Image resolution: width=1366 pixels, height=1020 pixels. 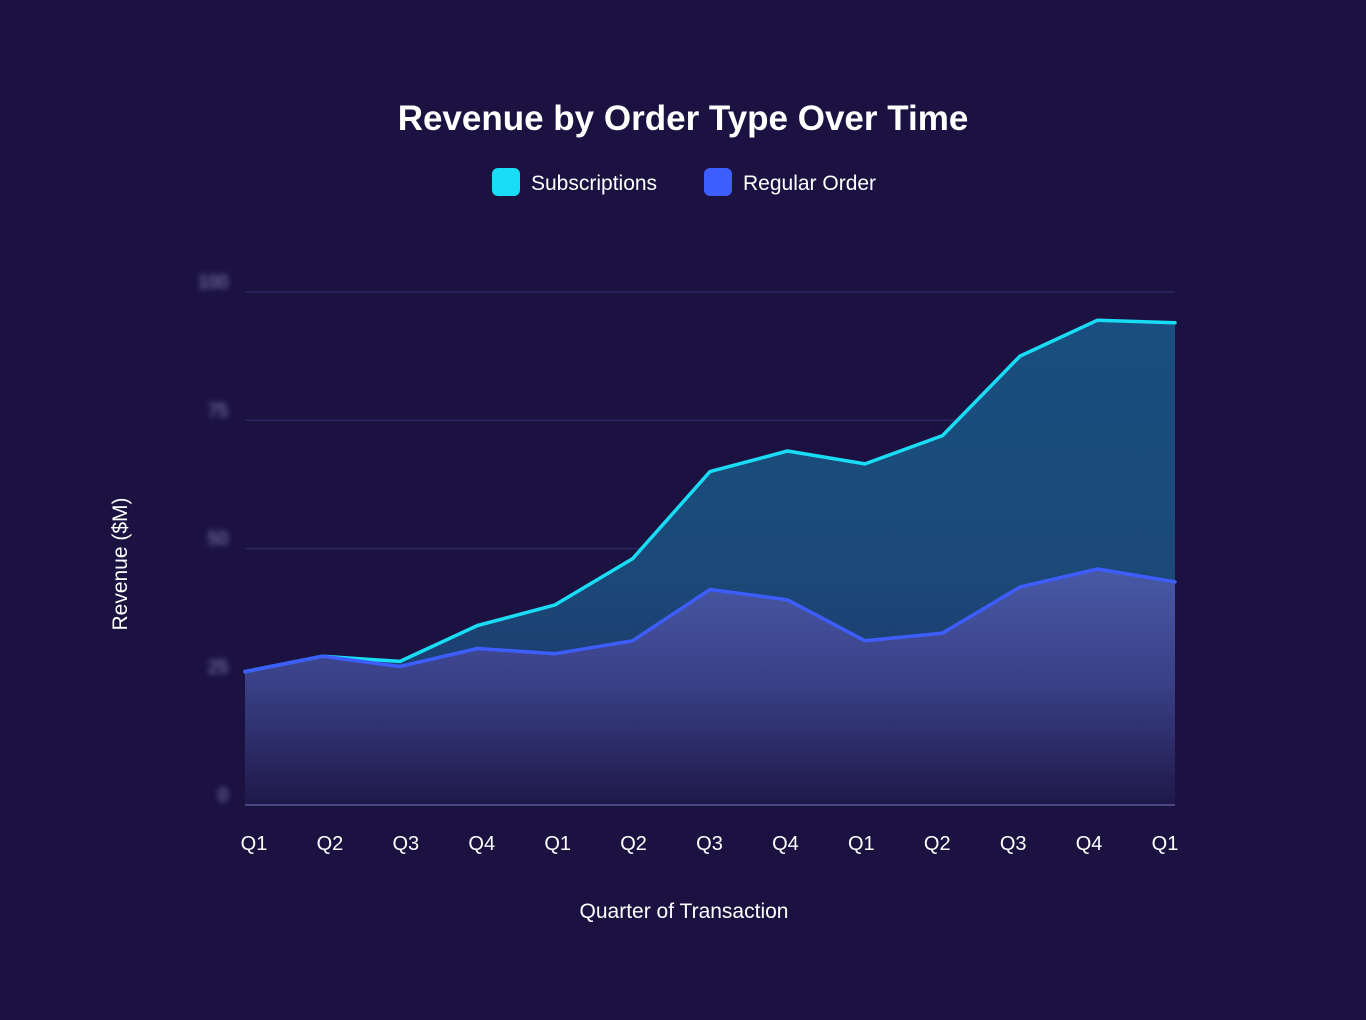 I want to click on legend-swatch-subscriptions, so click(x=506, y=182).